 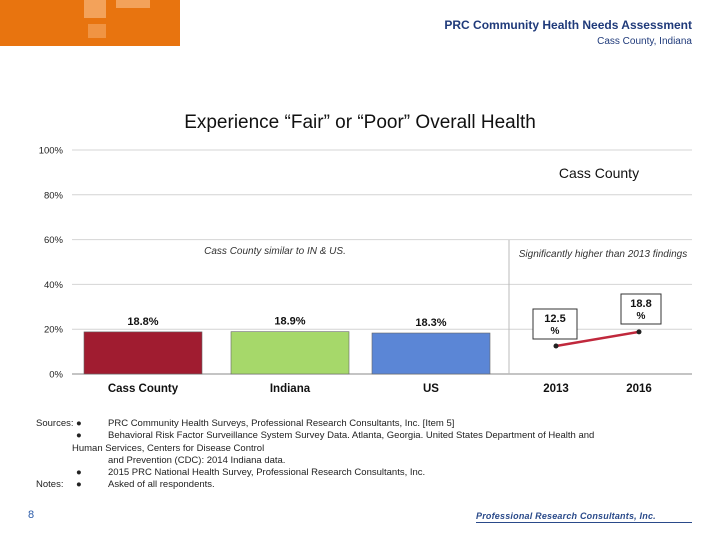 I want to click on data-label: 18.8%, so click(x=142, y=322).